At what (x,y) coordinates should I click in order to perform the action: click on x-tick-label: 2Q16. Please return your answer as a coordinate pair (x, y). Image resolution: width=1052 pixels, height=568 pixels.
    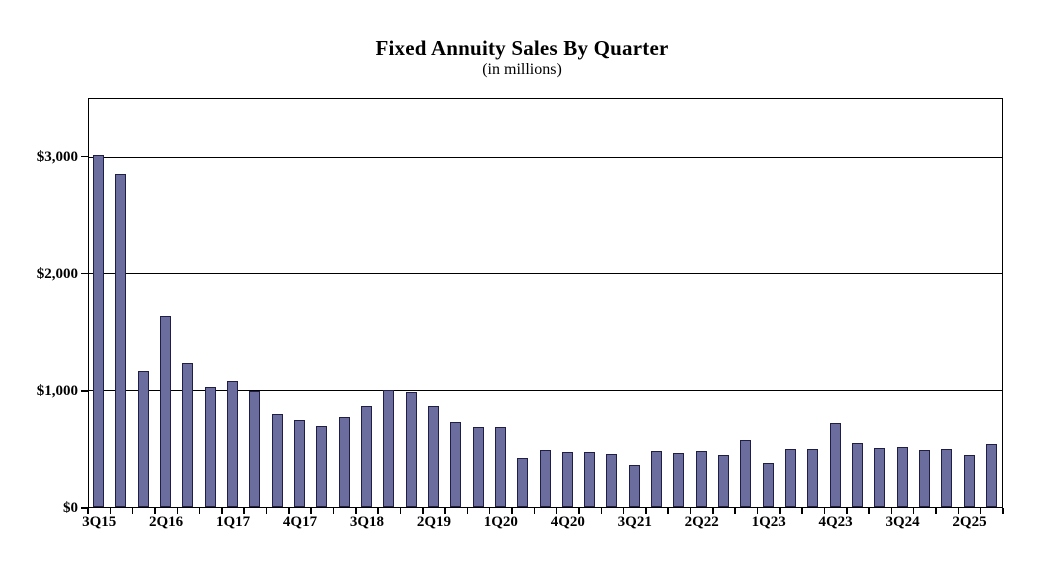
    Looking at the image, I should click on (166, 522).